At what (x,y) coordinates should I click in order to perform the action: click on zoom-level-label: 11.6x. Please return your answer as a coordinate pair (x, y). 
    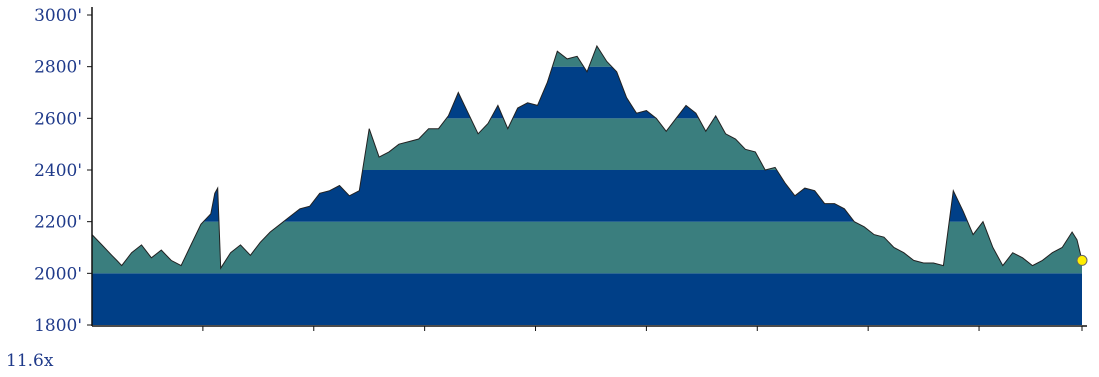
    Looking at the image, I should click on (30, 361).